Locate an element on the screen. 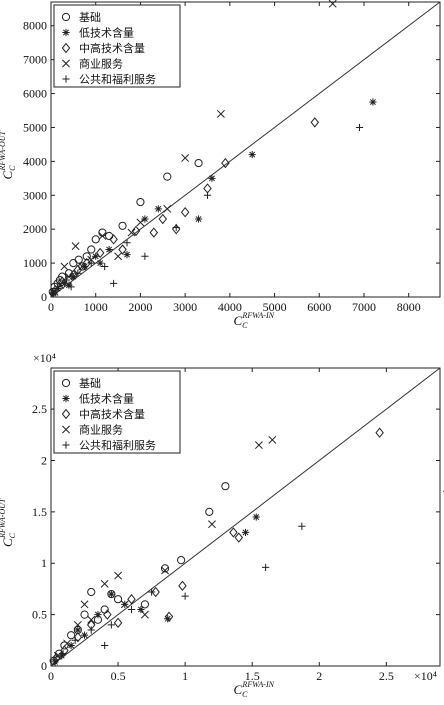 This screenshot has width=444, height=705. y-tick-label: 1.5 is located at coordinates (39, 512).